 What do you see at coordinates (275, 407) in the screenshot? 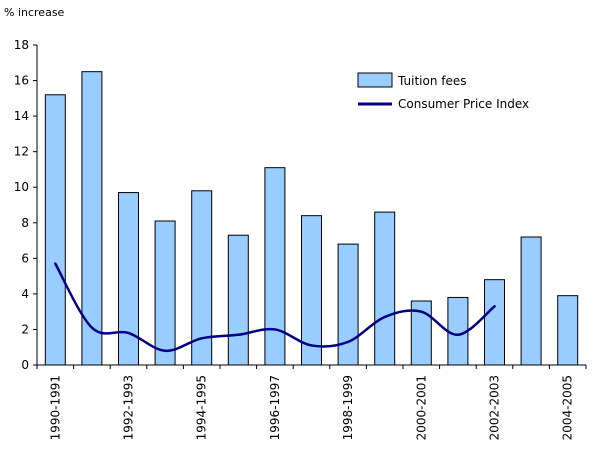
I see `x-tick-label-1996-1997: 1996-1997` at bounding box center [275, 407].